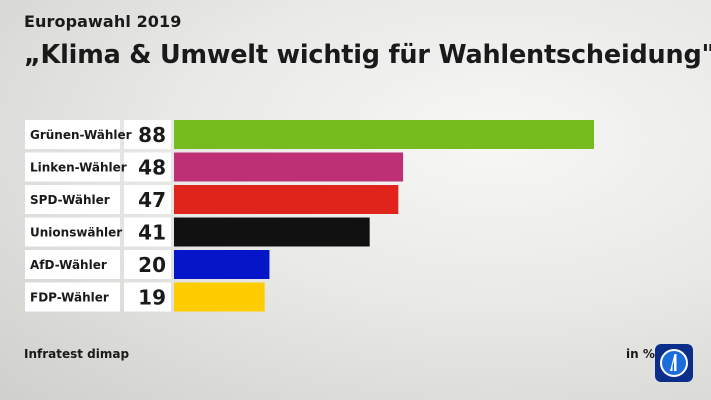  I want to click on category-label: Grünen-Wähler, so click(81, 135).